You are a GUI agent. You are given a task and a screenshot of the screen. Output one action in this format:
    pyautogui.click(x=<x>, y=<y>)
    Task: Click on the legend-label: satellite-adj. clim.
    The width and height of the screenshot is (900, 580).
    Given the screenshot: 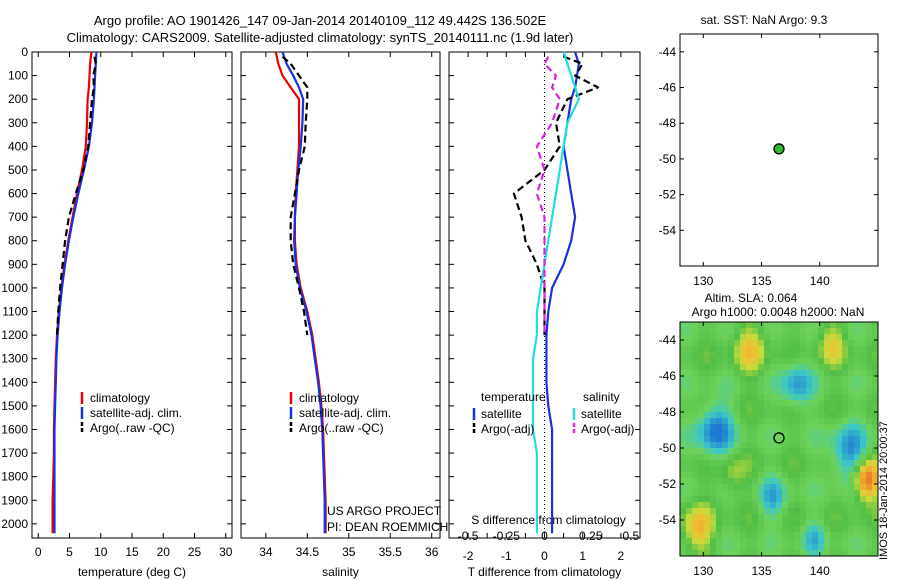 What is the action you would take?
    pyautogui.click(x=136, y=413)
    